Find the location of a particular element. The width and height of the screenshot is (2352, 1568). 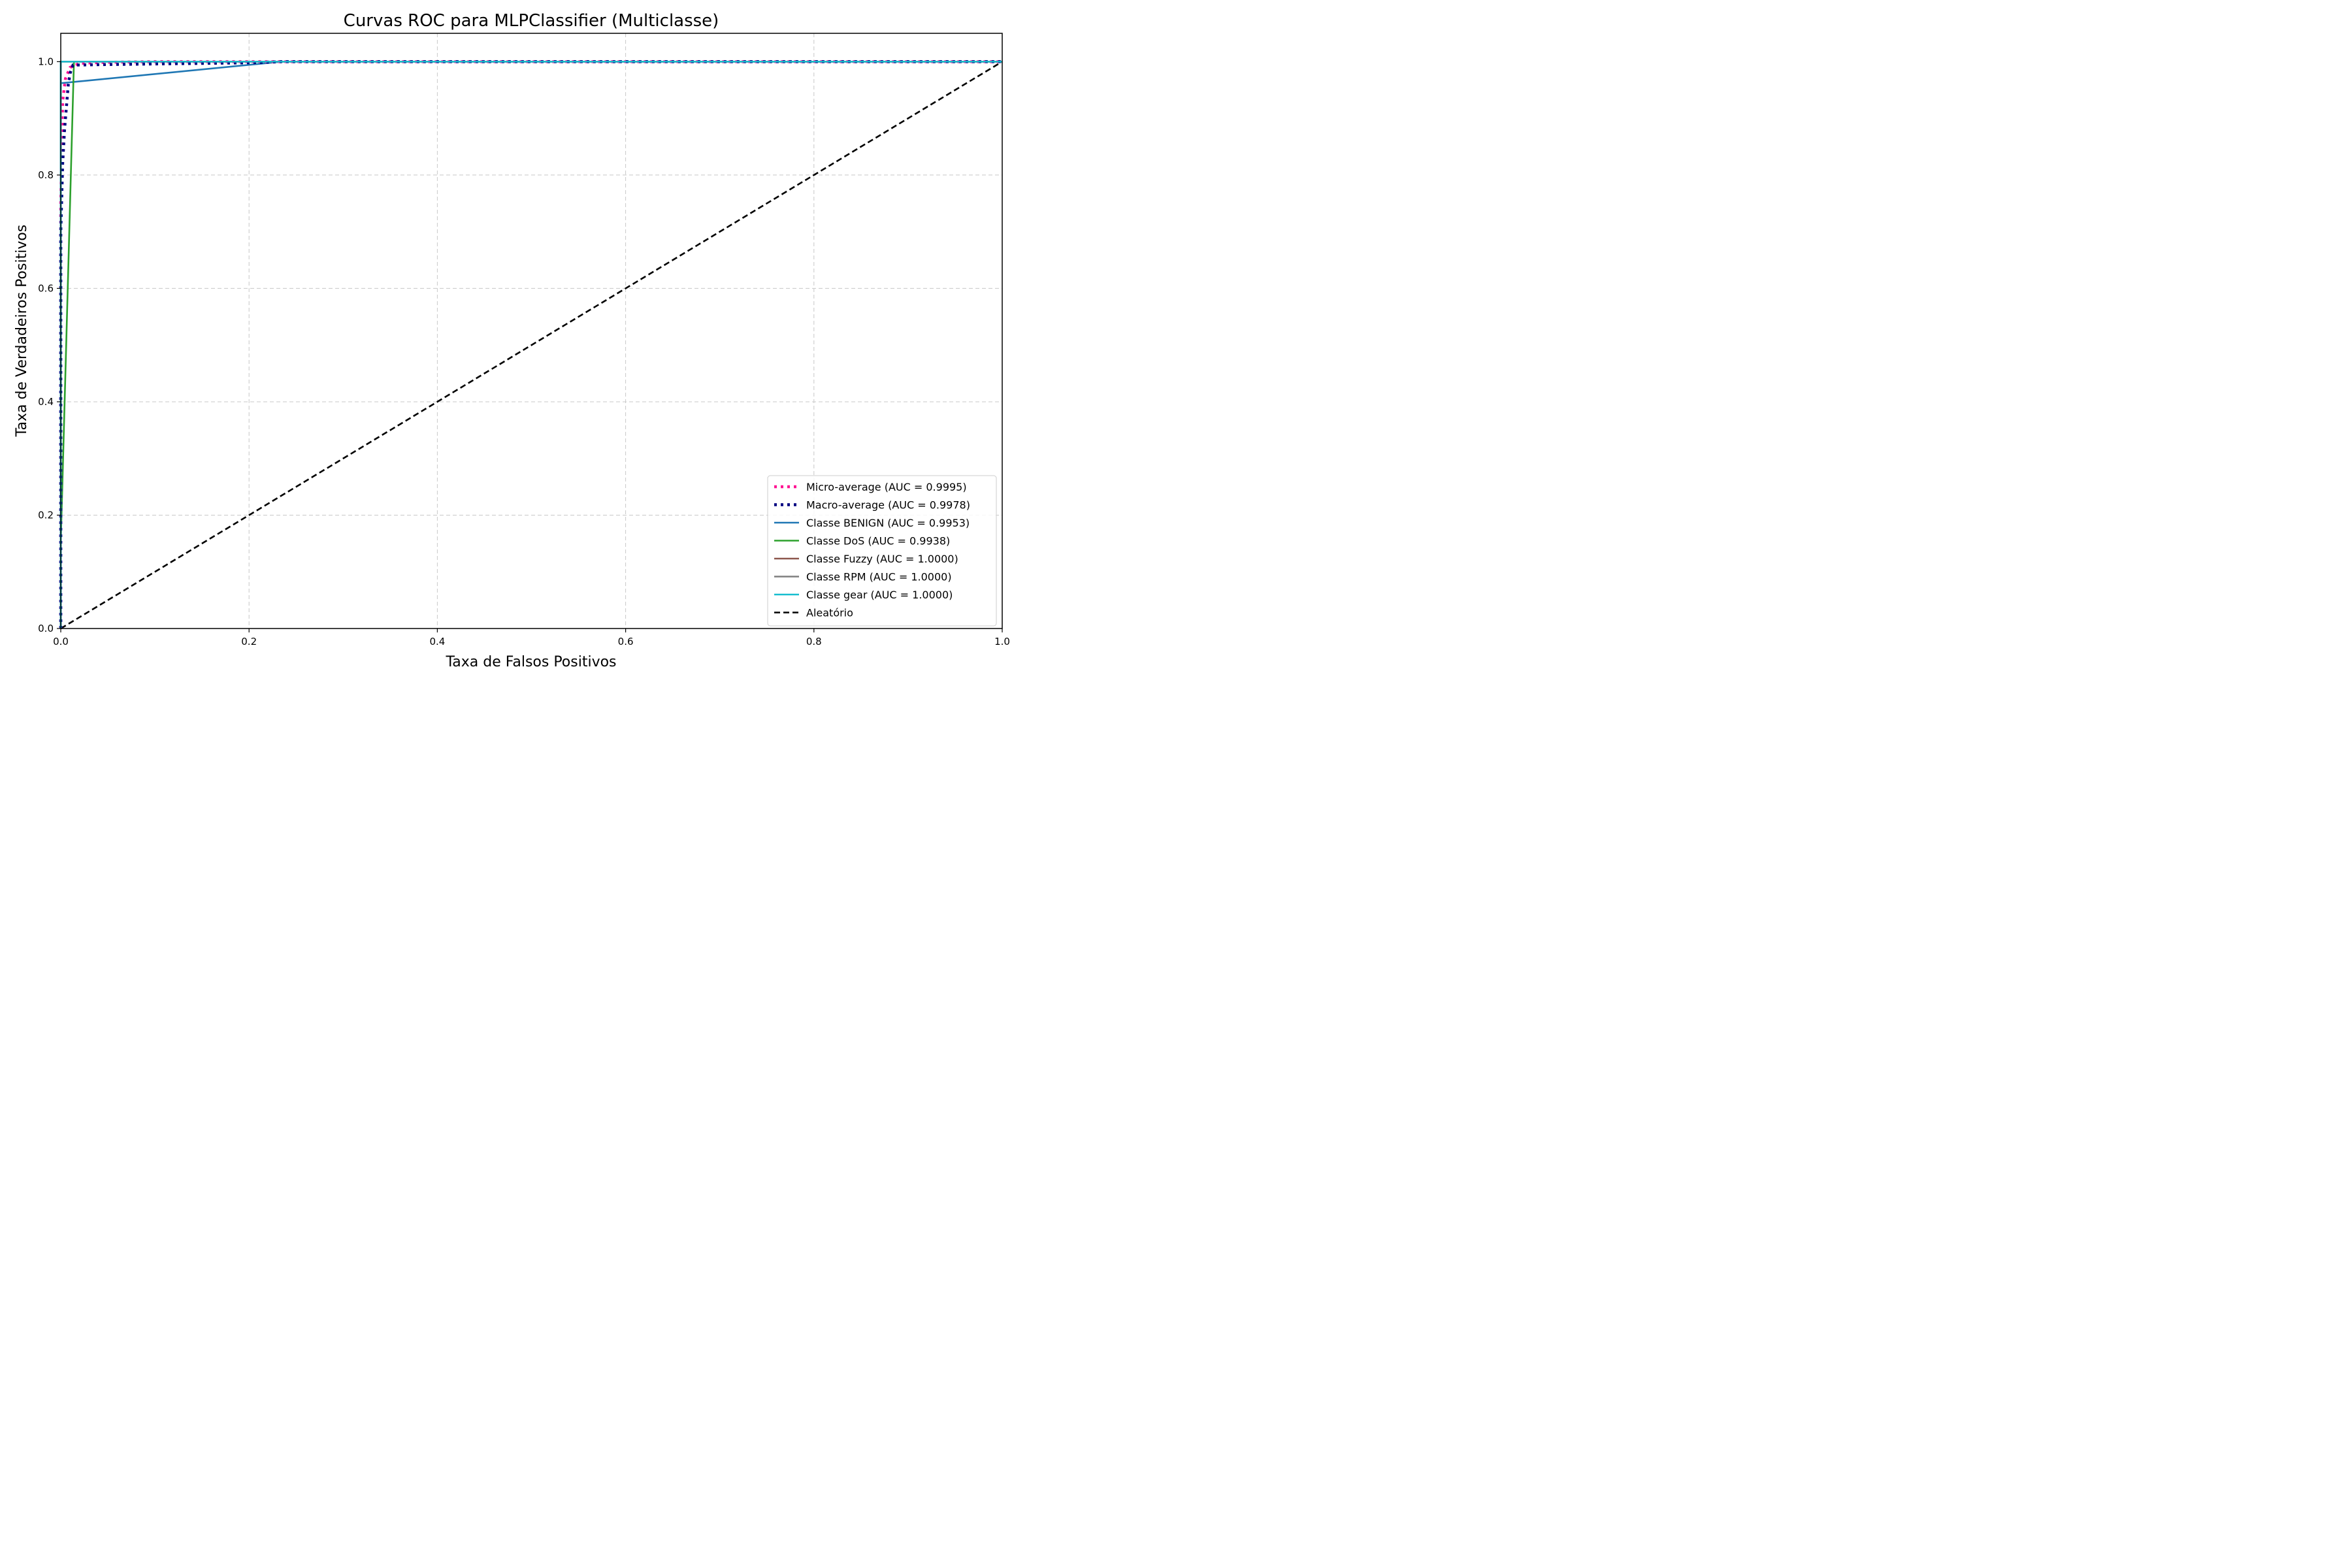

y-tick-label-3: 0.6 is located at coordinates (46, 288).